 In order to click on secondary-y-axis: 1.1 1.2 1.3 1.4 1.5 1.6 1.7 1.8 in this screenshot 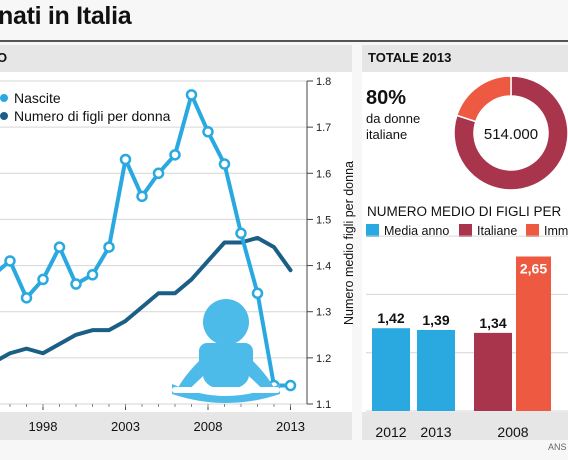, I will do `click(318, 243)`.